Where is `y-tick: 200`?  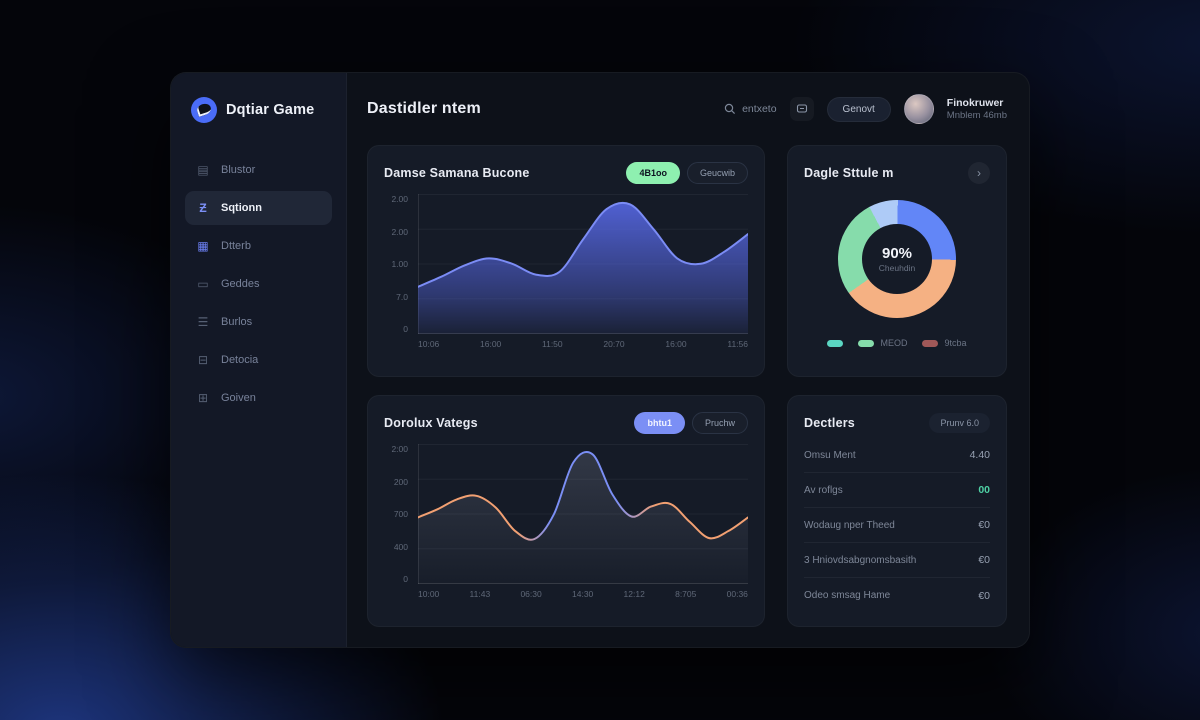
y-tick: 200 is located at coordinates (400, 481).